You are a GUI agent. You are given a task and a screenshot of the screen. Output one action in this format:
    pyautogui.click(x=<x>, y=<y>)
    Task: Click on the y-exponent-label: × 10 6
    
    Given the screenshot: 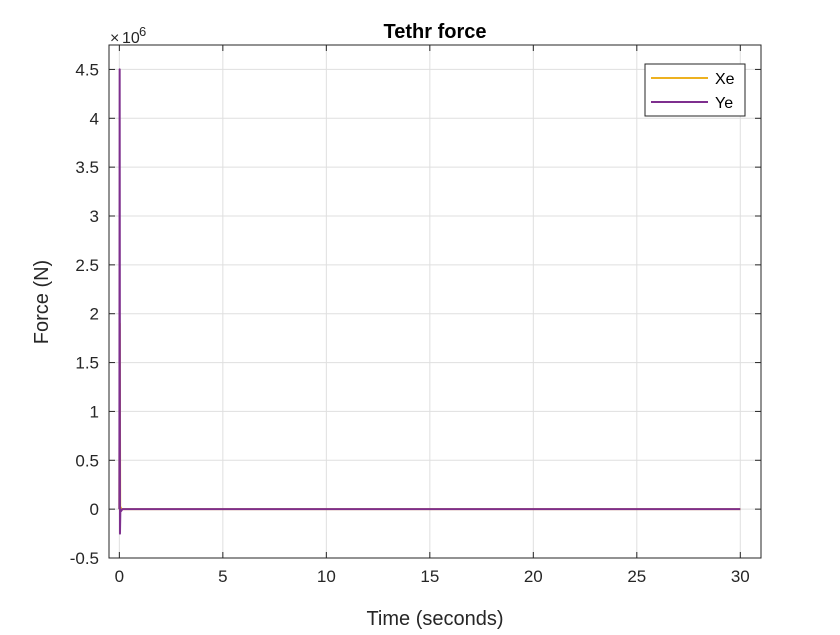 What is the action you would take?
    pyautogui.click(x=128, y=35)
    